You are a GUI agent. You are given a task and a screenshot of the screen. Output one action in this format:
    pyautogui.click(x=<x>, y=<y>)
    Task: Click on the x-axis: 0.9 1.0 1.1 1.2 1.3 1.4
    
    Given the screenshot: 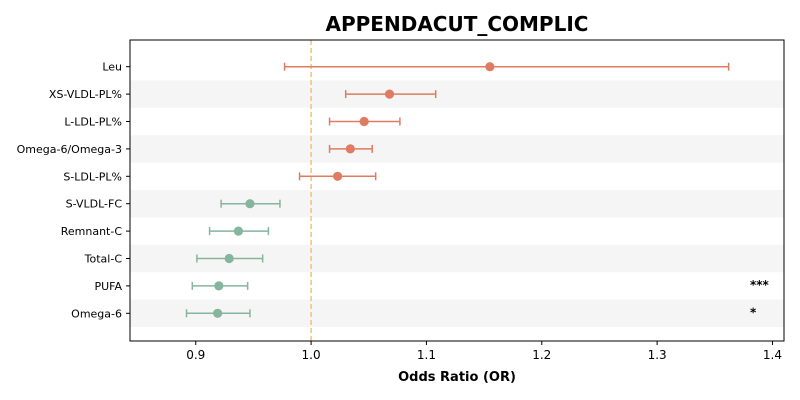 What is the action you would take?
    pyautogui.click(x=484, y=351)
    